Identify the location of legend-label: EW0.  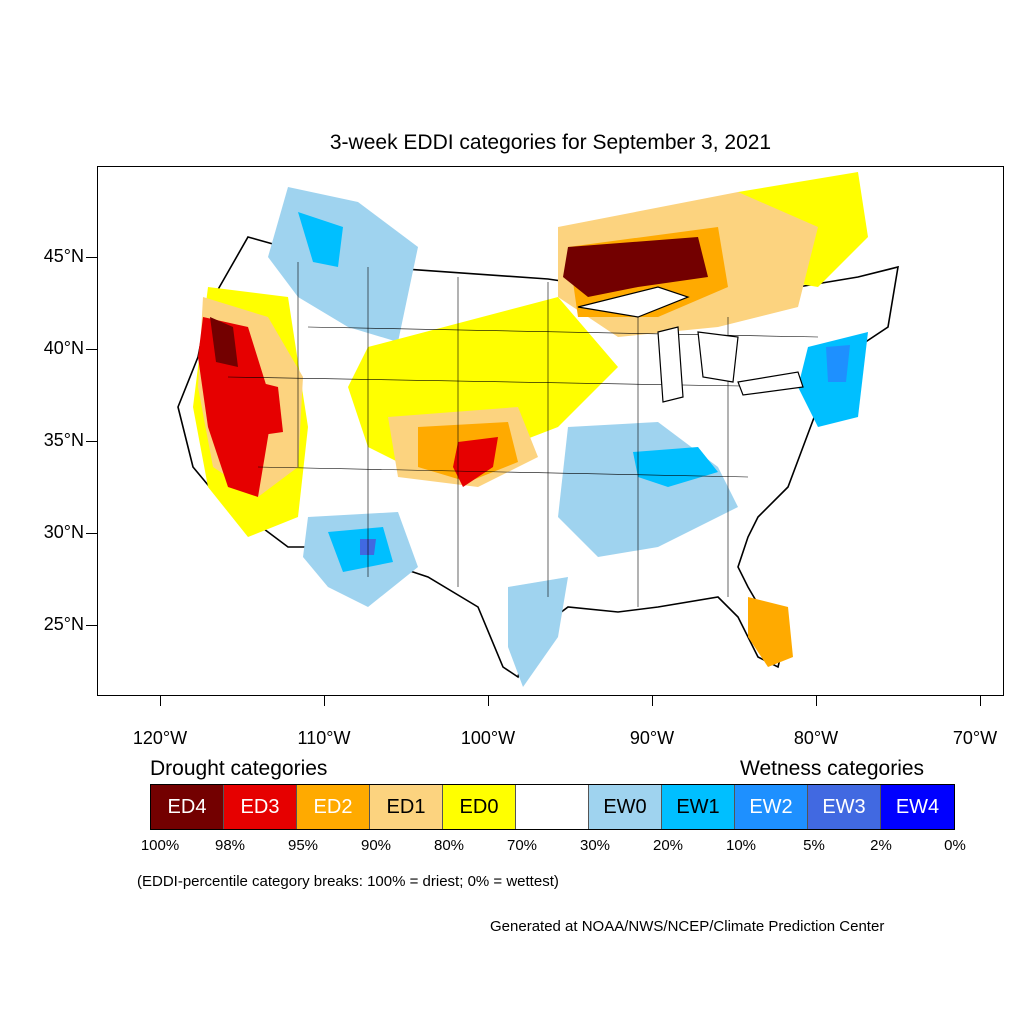
(625, 806).